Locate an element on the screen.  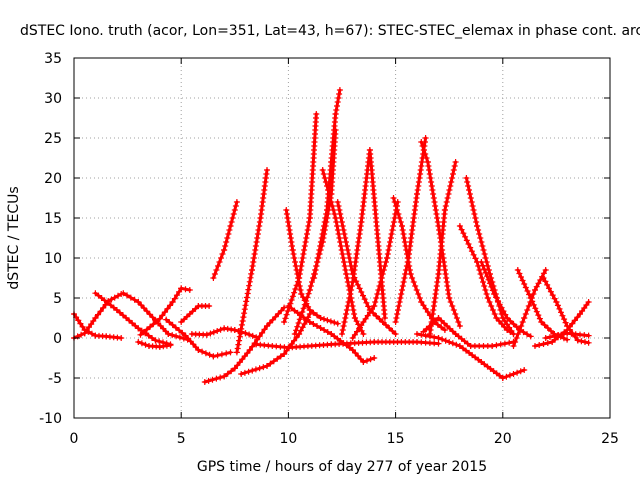
y-tick-label: 20 is located at coordinates (53, 179).